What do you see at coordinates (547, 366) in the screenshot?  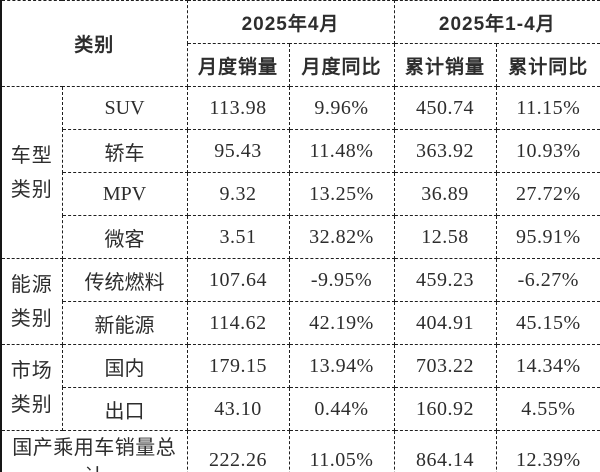 I see `cell-domestic-cumulative-yoy: 14.34%` at bounding box center [547, 366].